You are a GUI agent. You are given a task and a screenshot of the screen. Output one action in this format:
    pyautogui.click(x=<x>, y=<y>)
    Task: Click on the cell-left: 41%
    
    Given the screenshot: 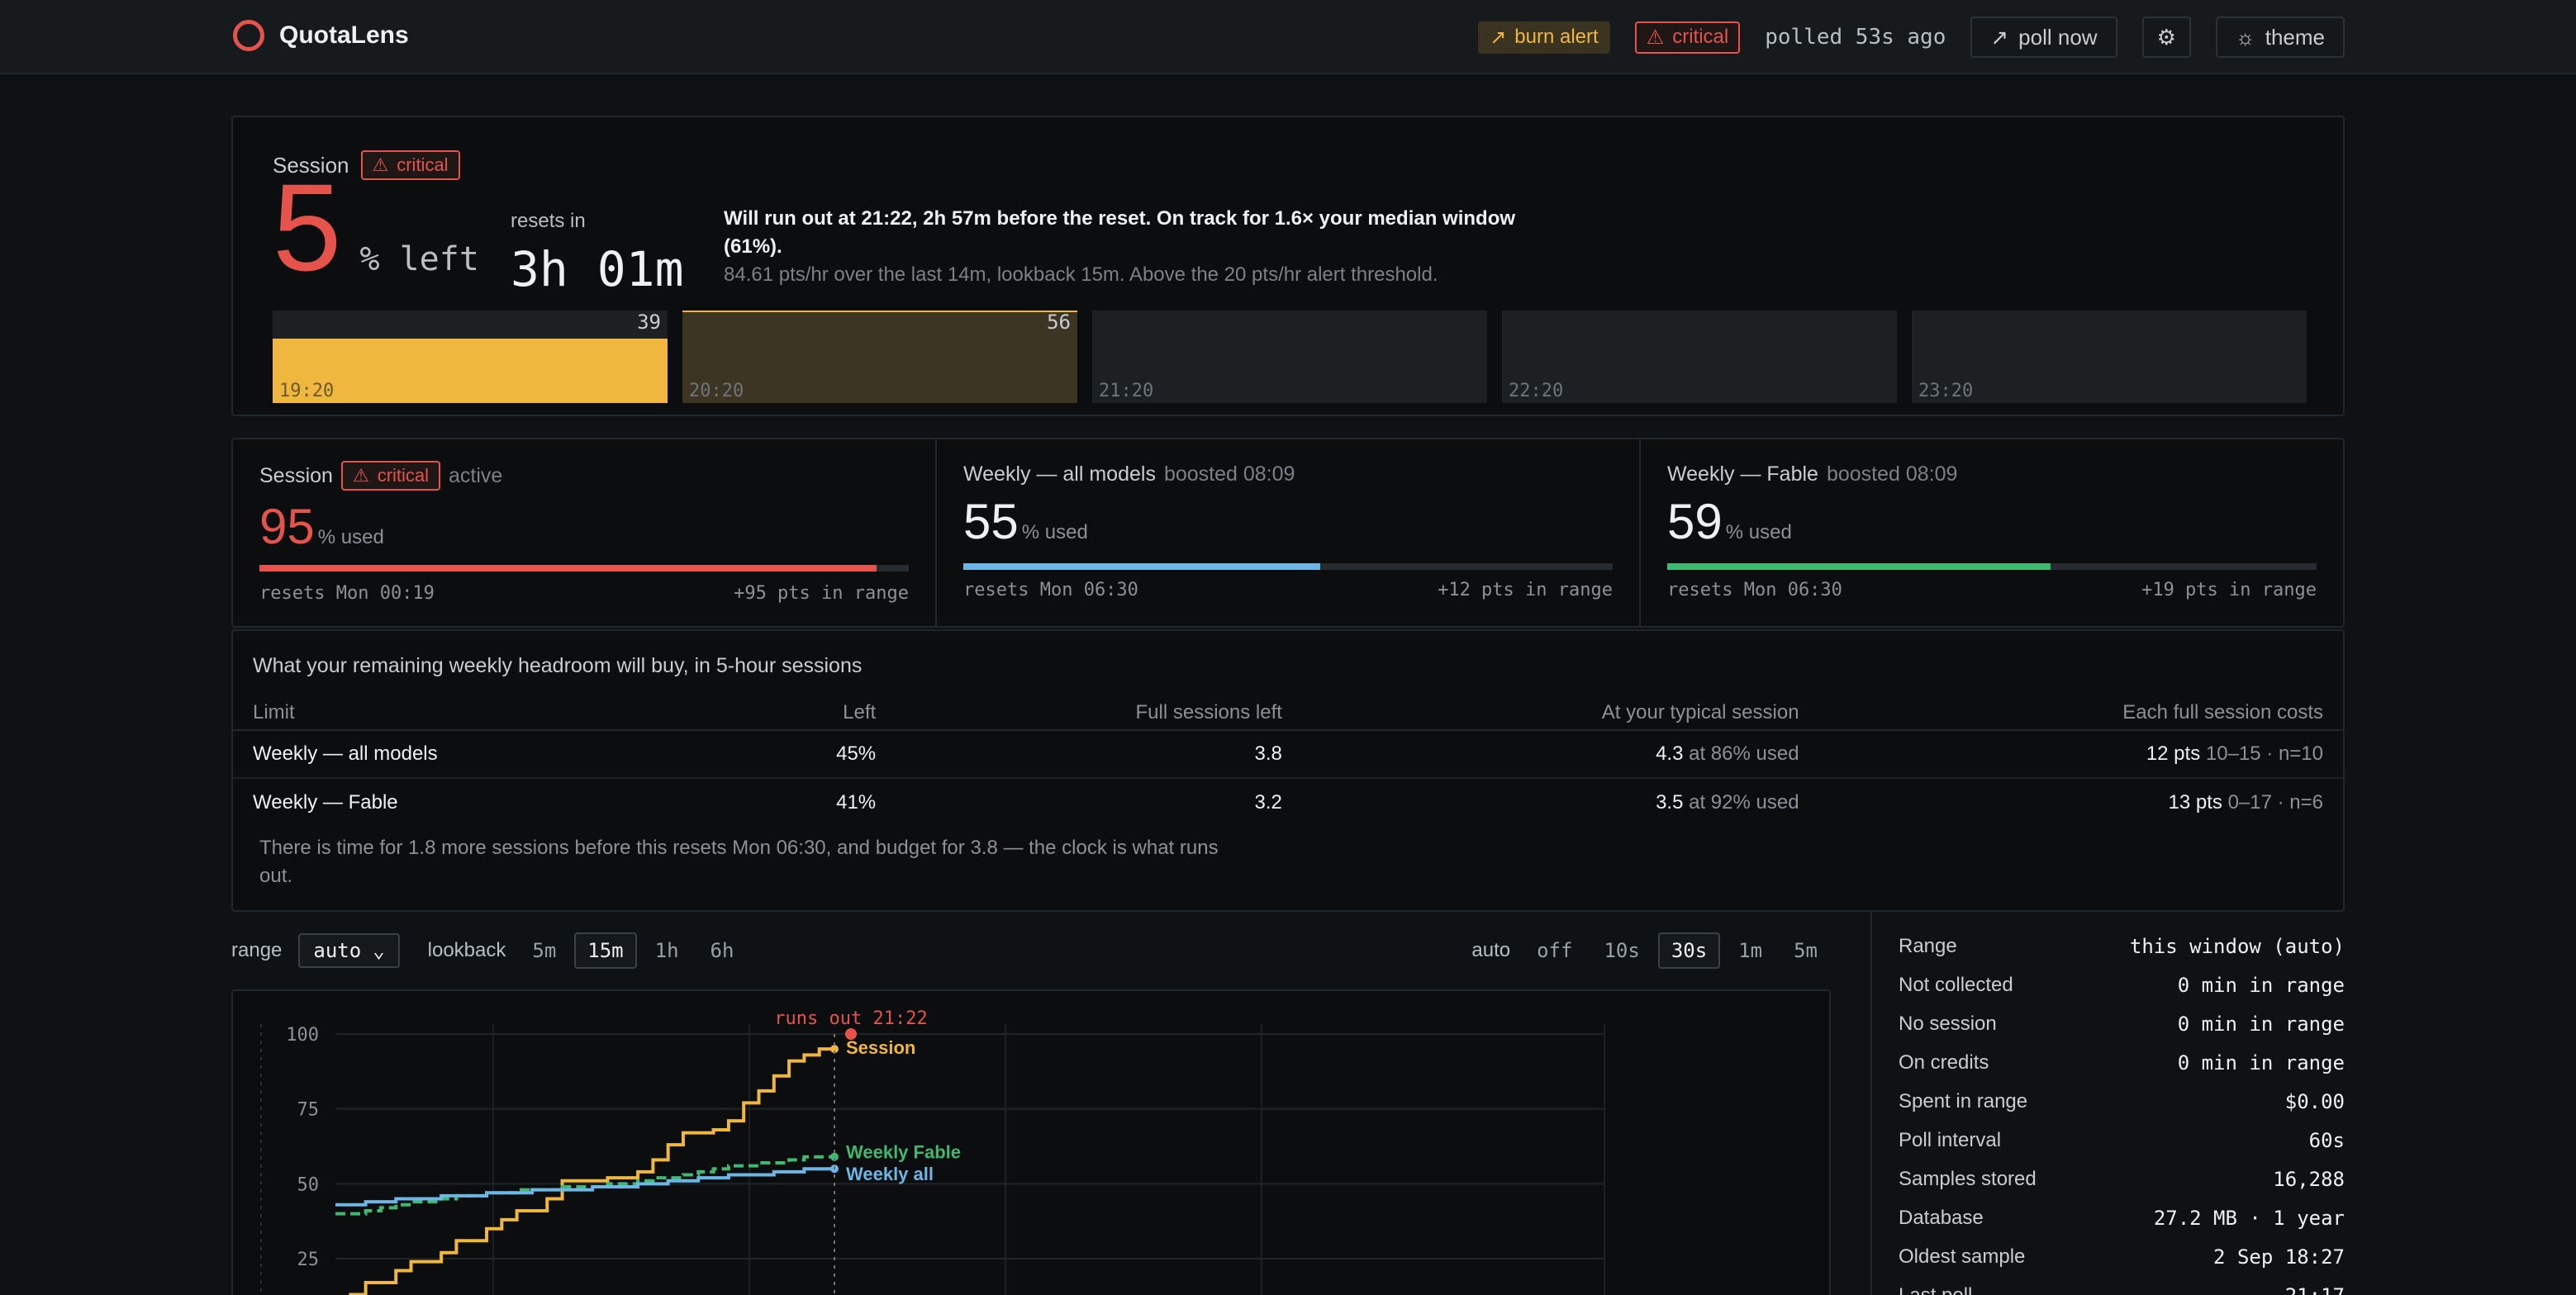 What is the action you would take?
    pyautogui.click(x=856, y=802)
    